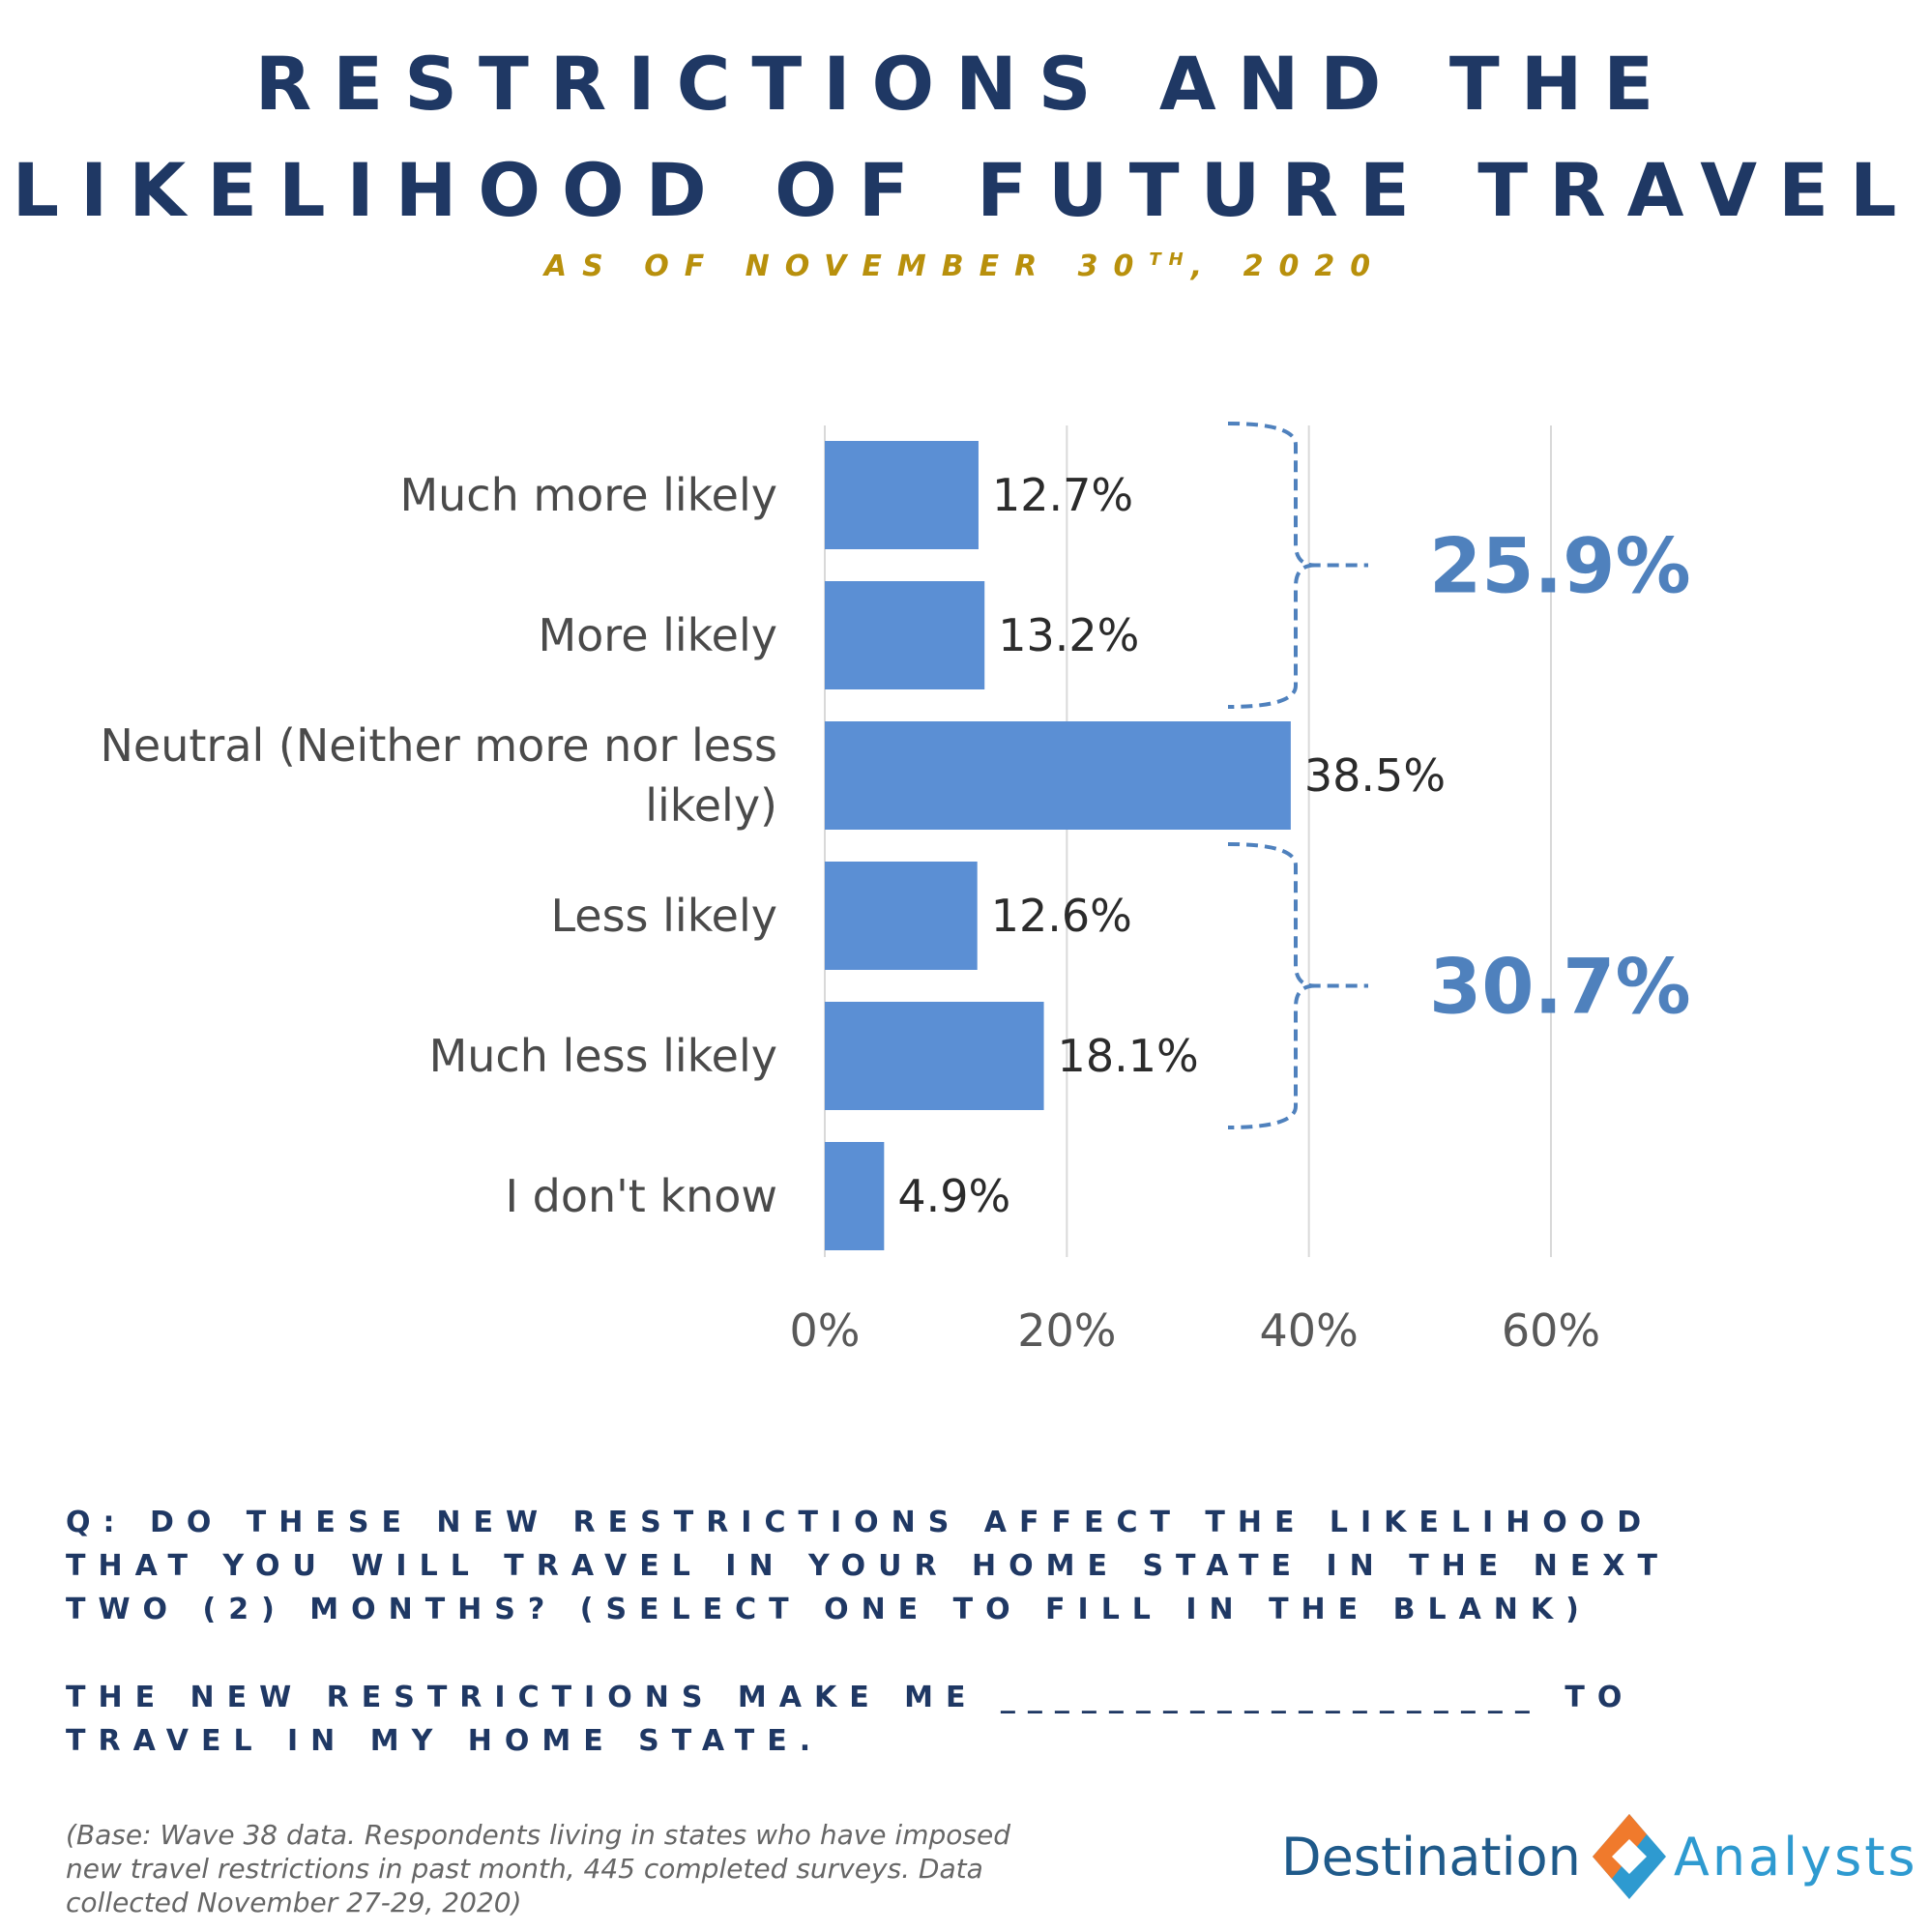 The height and width of the screenshot is (1932, 1930). I want to click on x-tick-label: 0%, so click(826, 1330).